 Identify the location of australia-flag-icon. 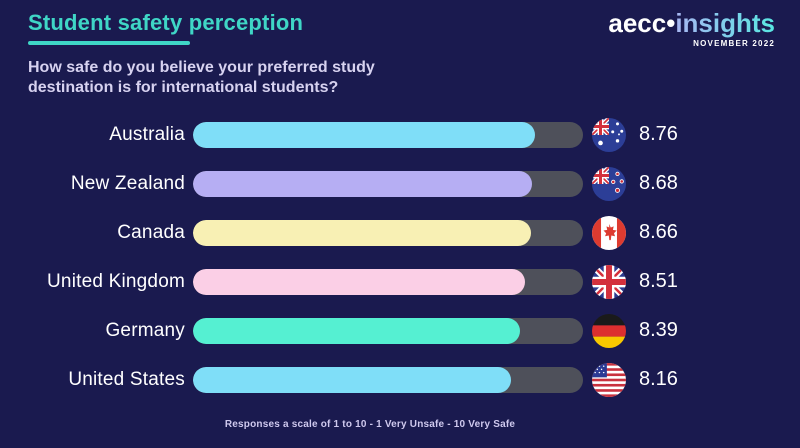
(609, 134).